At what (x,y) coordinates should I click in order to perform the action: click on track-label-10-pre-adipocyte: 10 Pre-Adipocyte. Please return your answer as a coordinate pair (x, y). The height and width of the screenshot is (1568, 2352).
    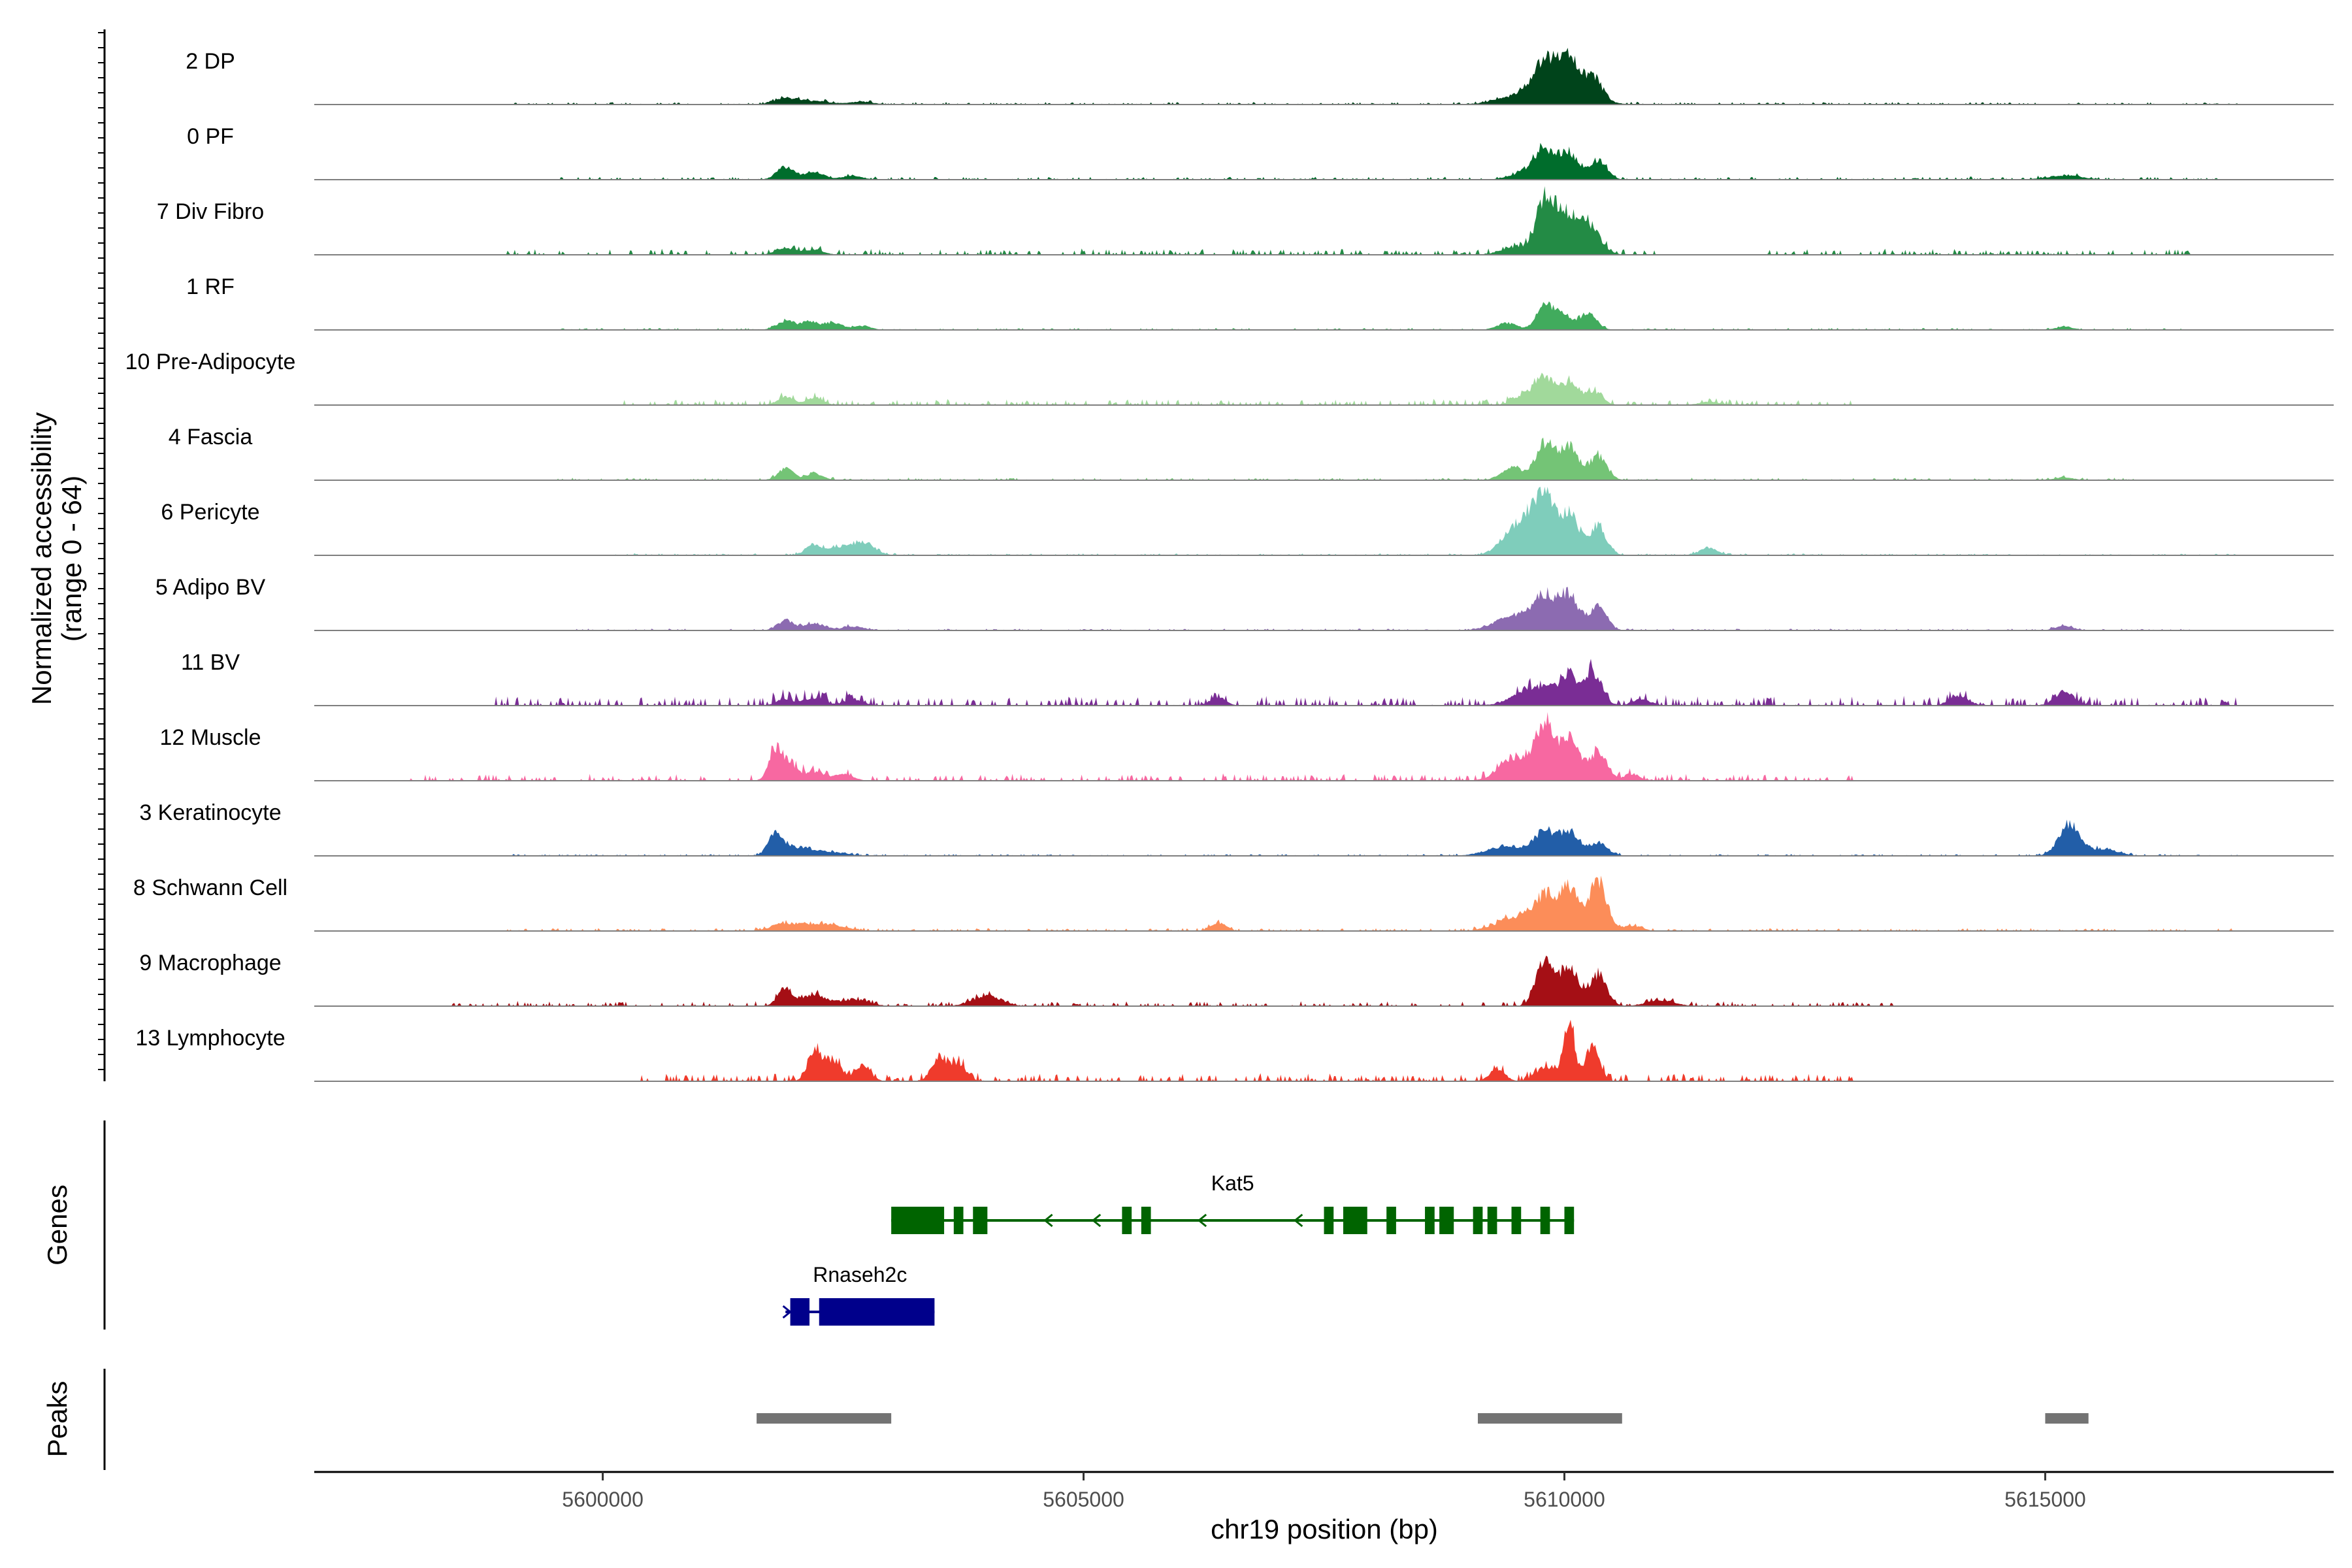
    Looking at the image, I should click on (210, 362).